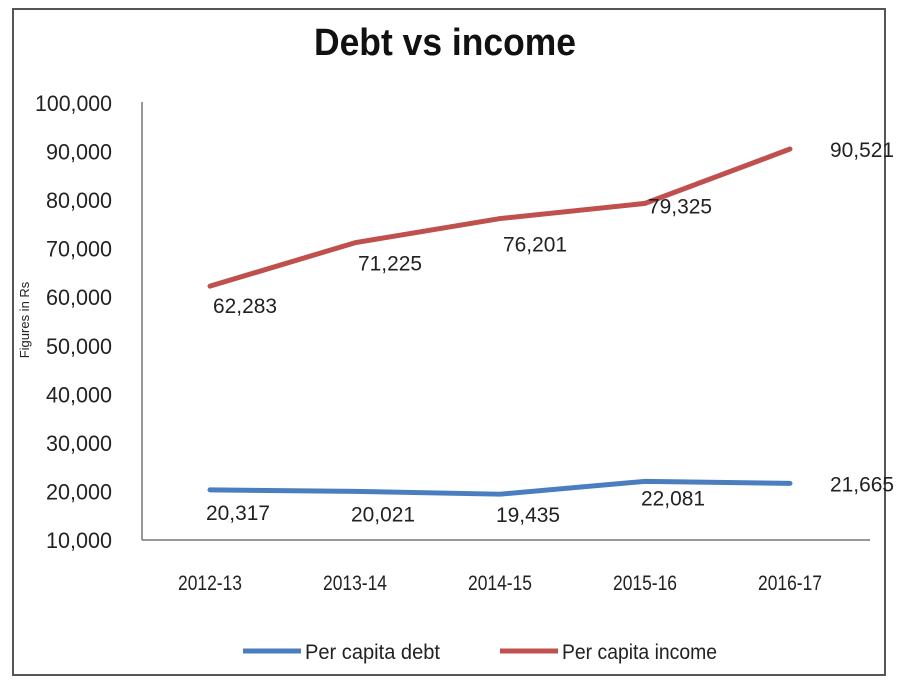  Describe the element at coordinates (79, 443) in the screenshot. I see `y-tick-label: 30,000` at that location.